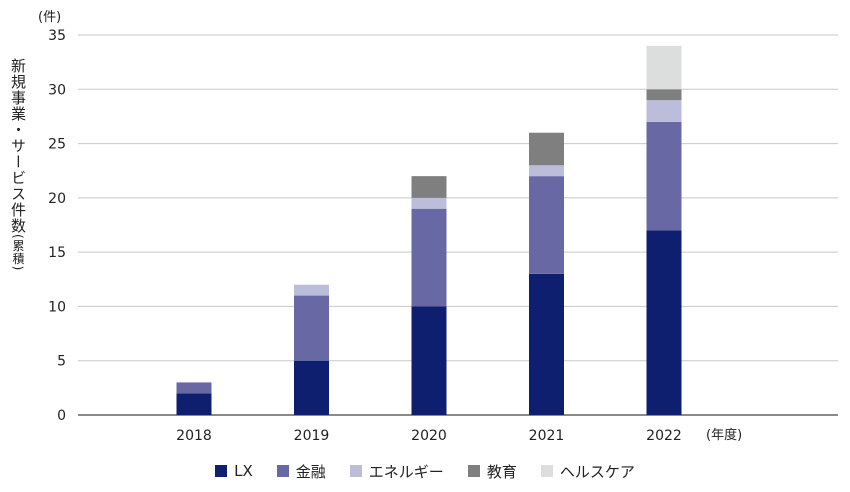  Describe the element at coordinates (664, 436) in the screenshot. I see `x-tick-label: 2022` at that location.